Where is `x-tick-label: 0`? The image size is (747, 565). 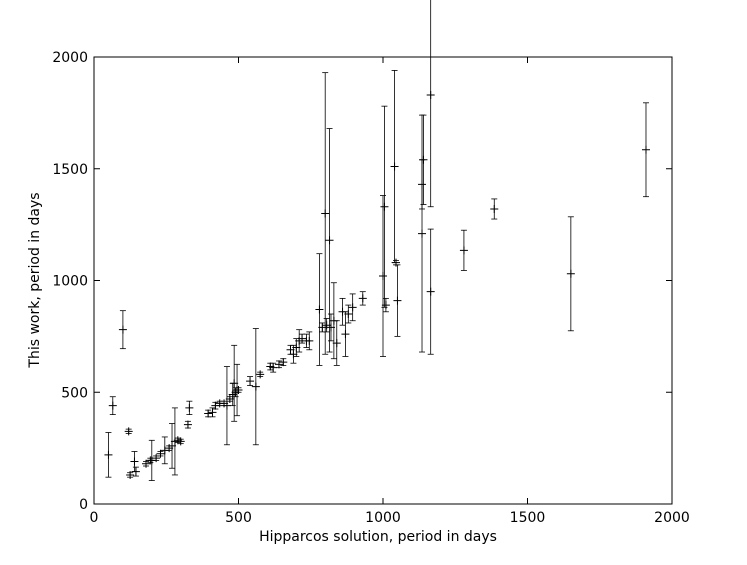 x-tick-label: 0 is located at coordinates (94, 518).